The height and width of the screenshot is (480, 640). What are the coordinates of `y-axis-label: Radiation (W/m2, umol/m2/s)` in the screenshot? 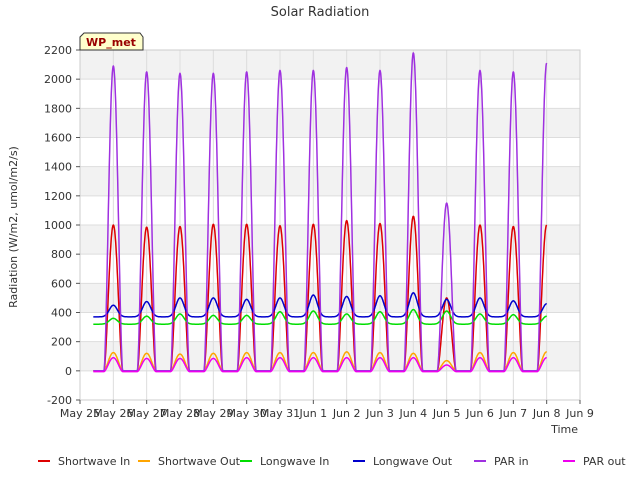 It's located at (13, 227).